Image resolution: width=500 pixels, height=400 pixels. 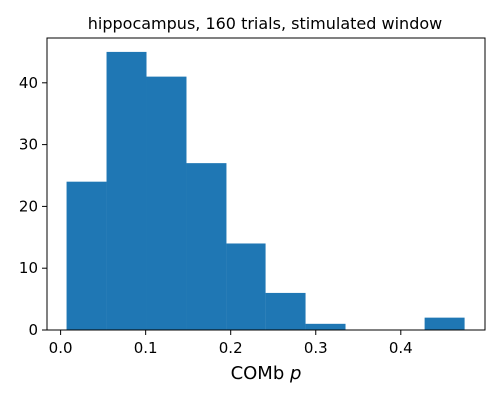 I want to click on x-tick-label: 0.2, so click(x=231, y=348).